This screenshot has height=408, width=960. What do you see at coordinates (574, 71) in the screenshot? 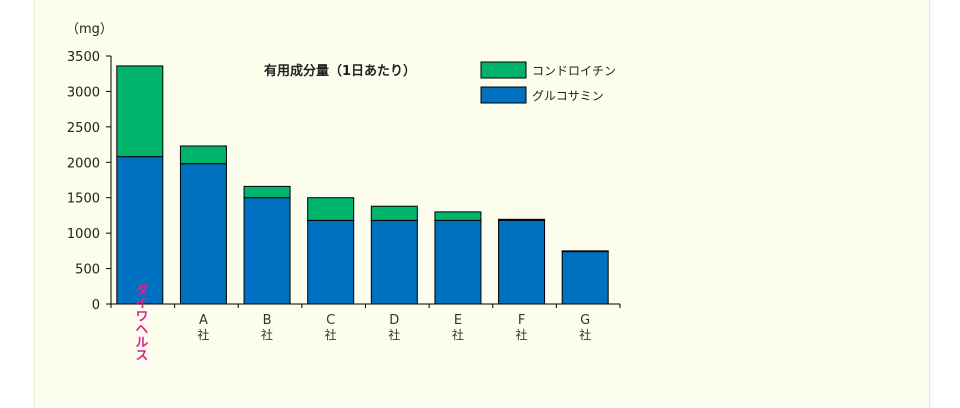
I see `legend-label: コンドロイチン` at bounding box center [574, 71].